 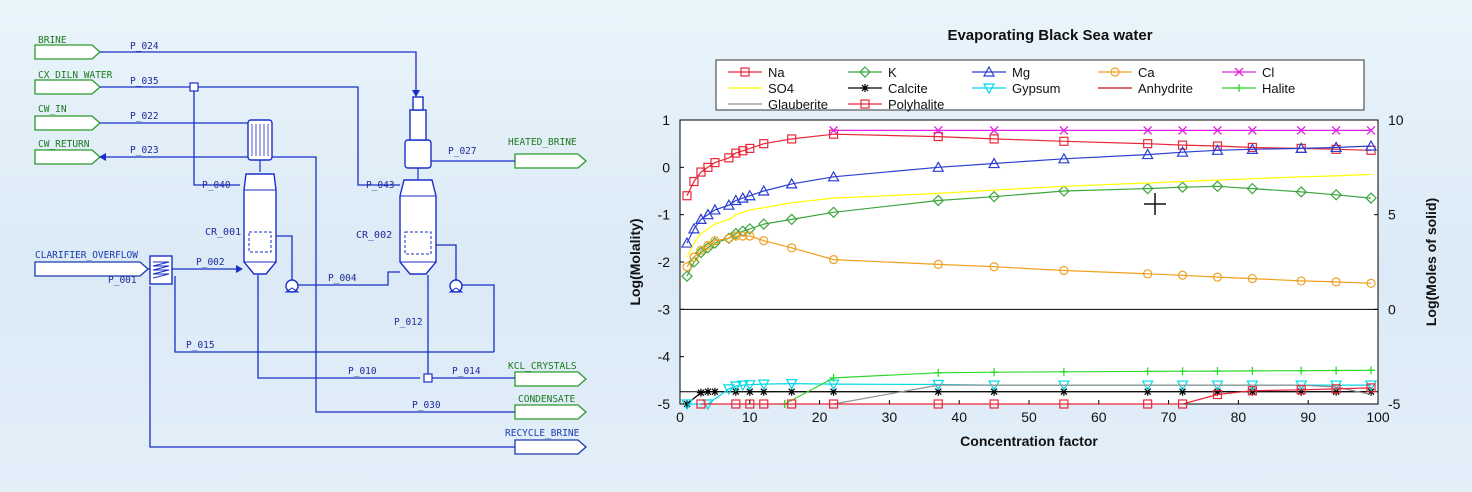 What do you see at coordinates (161, 270) in the screenshot?
I see `heat-exchanger` at bounding box center [161, 270].